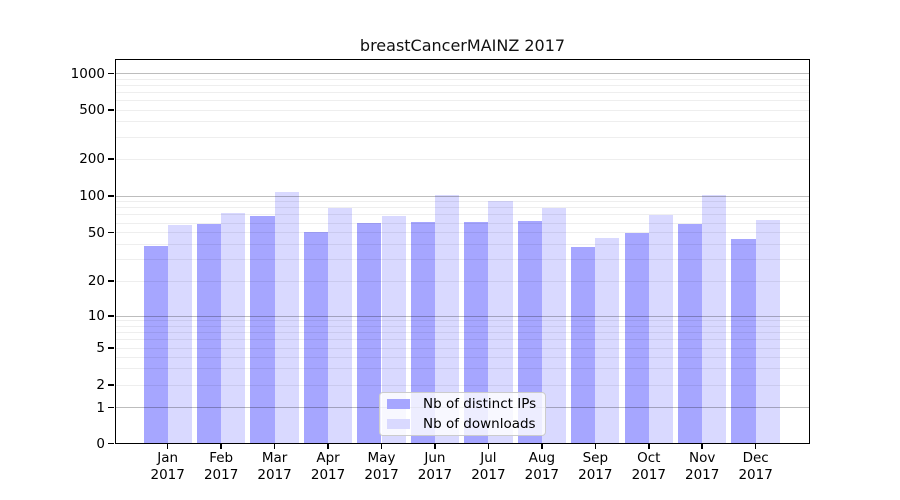 The width and height of the screenshot is (900, 500). What do you see at coordinates (542, 458) in the screenshot?
I see `x-tick-month: Aug` at bounding box center [542, 458].